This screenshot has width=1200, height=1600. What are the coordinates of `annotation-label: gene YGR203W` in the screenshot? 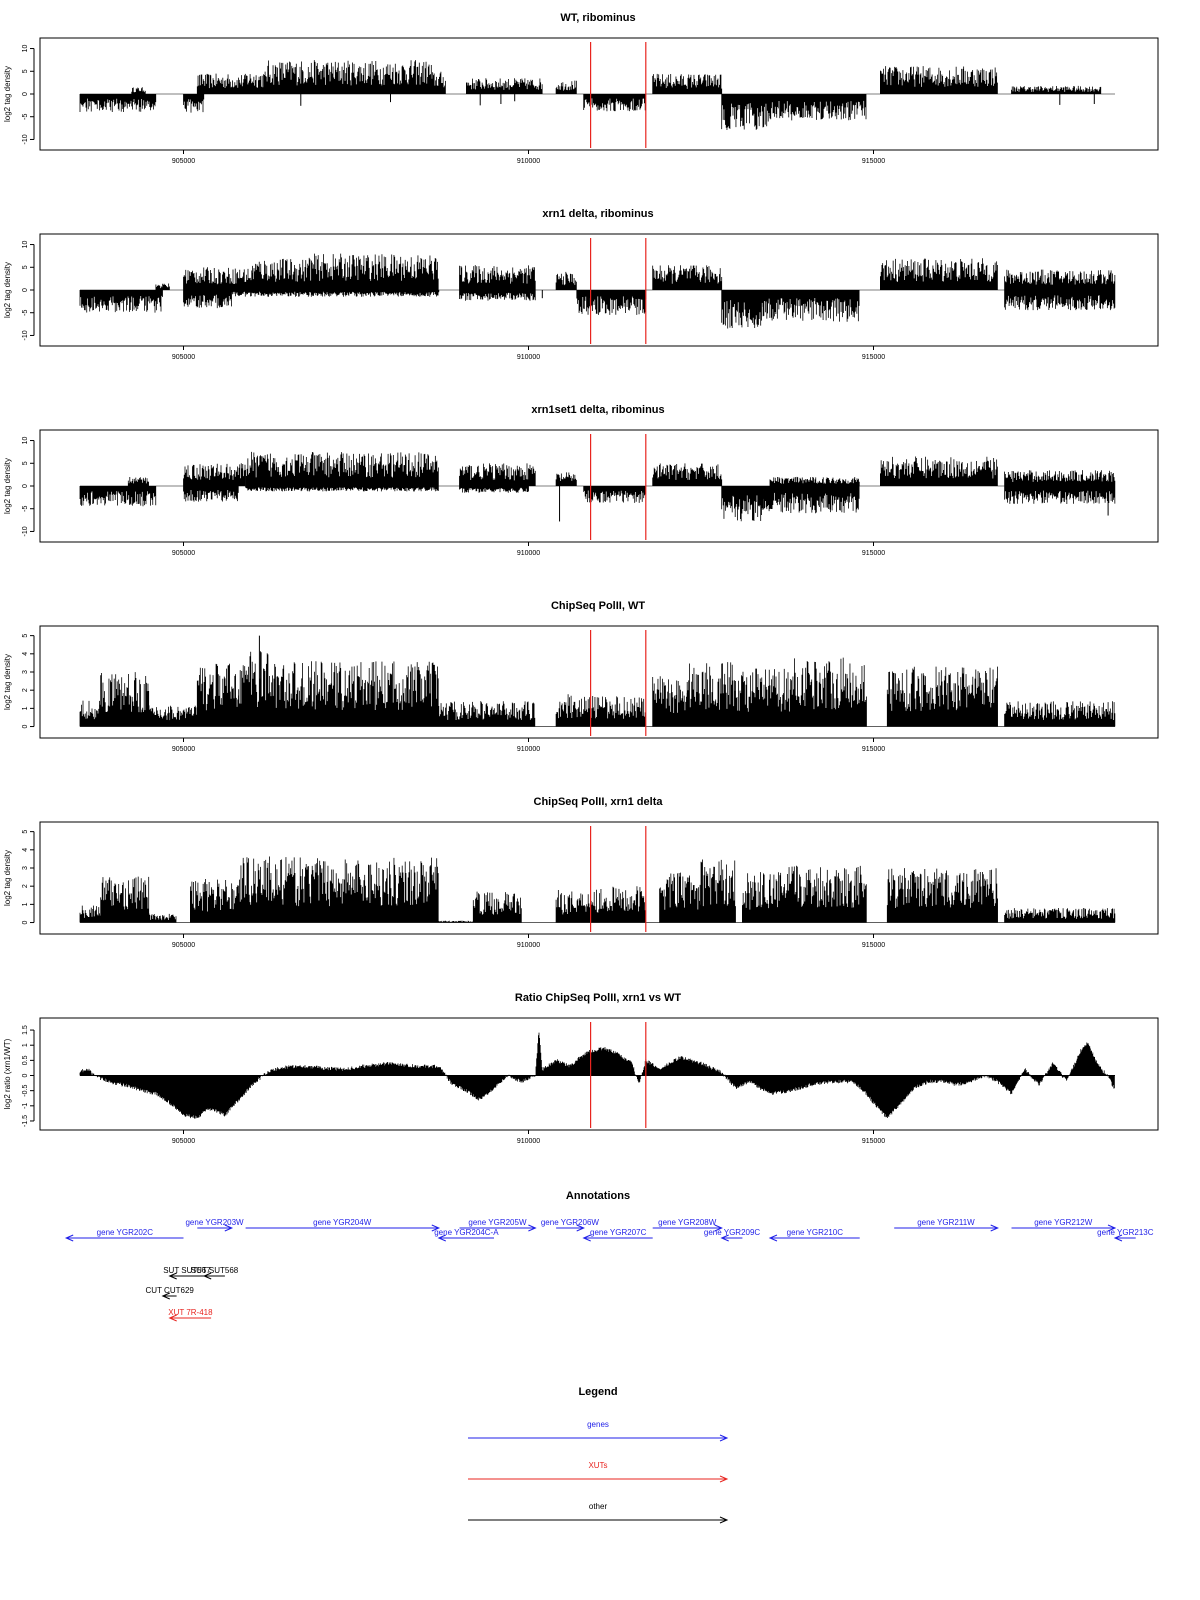 It's located at (214, 1222).